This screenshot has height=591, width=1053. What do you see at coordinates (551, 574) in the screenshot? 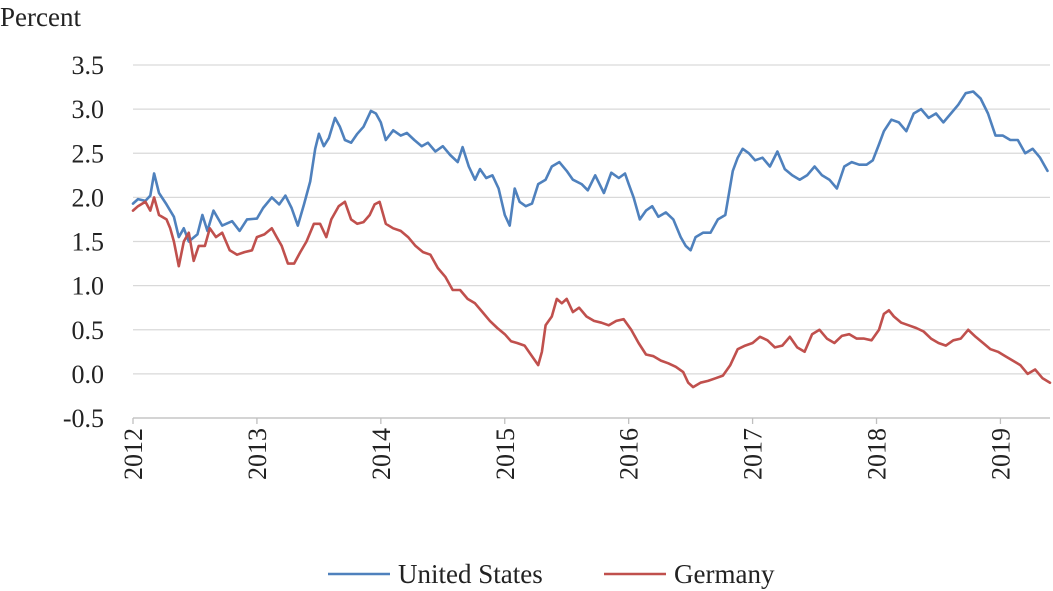
I see `legend: United States Germany` at bounding box center [551, 574].